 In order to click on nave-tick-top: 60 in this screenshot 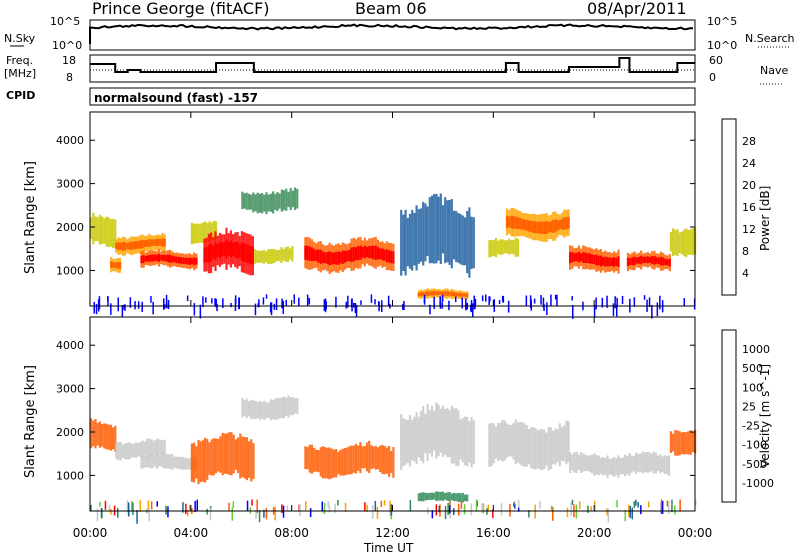, I will do `click(716, 60)`.